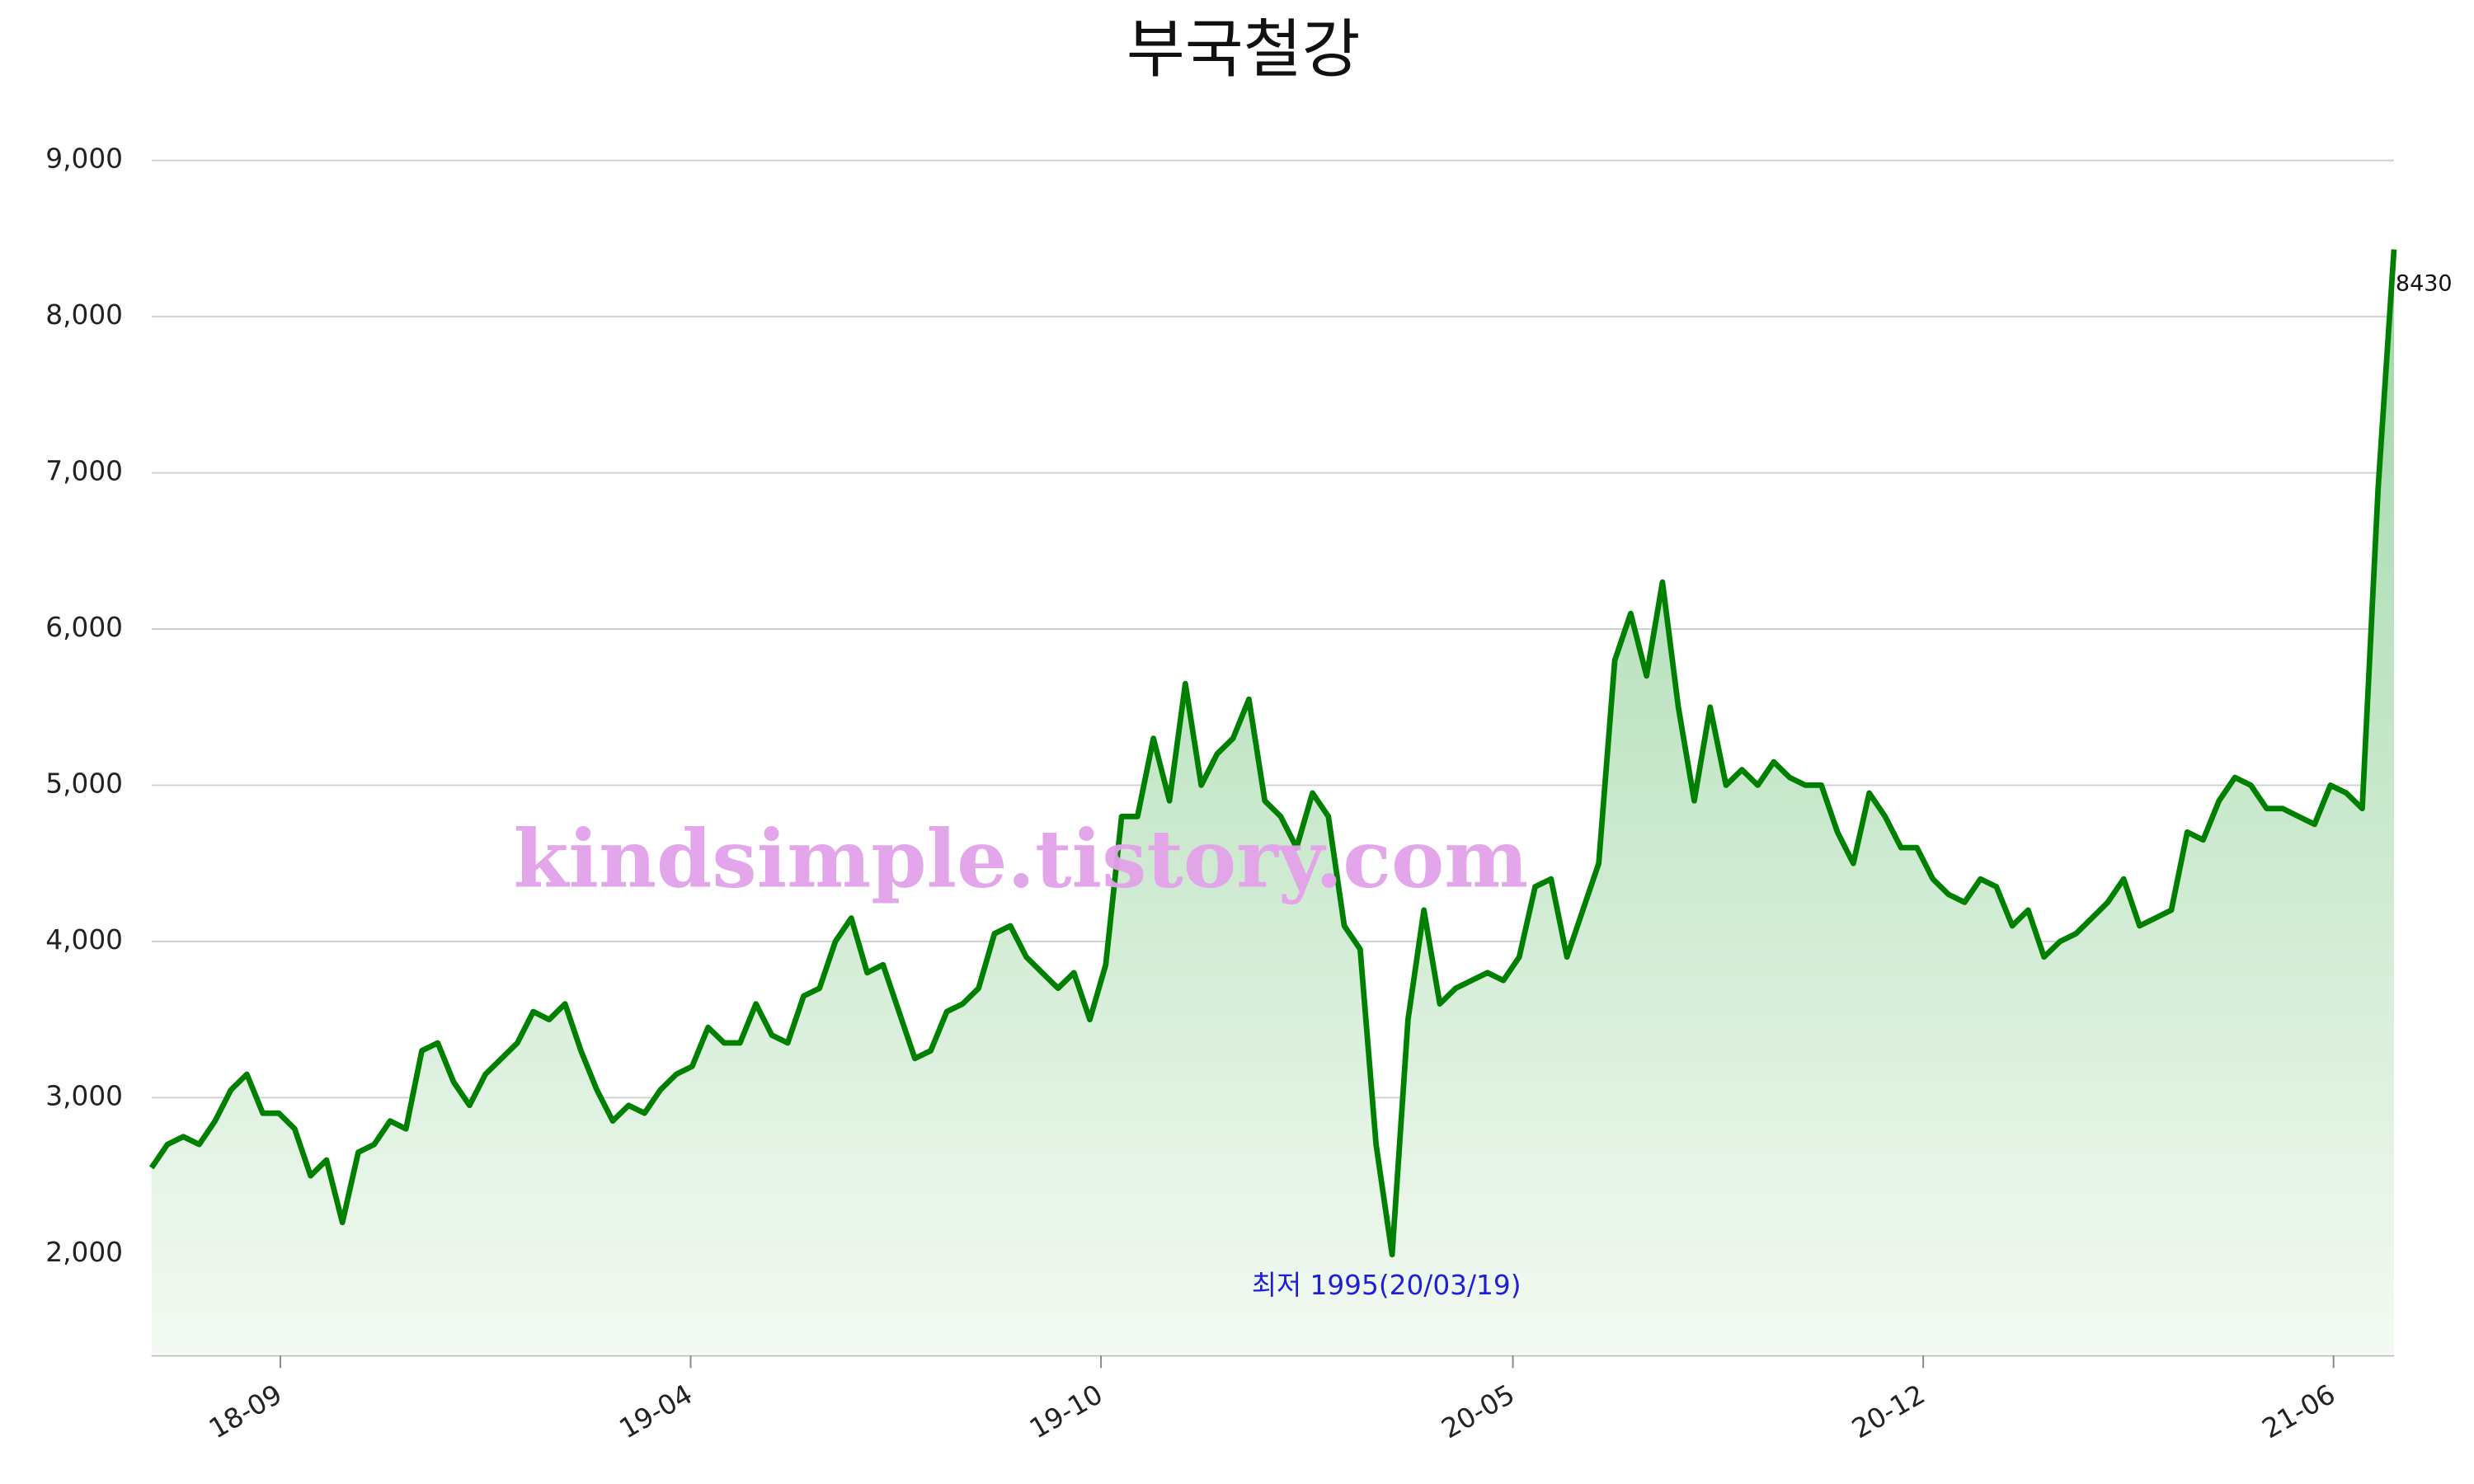 This screenshot has height=1484, width=2474. What do you see at coordinates (84, 315) in the screenshot?
I see `y-tick-label: 8,000` at bounding box center [84, 315].